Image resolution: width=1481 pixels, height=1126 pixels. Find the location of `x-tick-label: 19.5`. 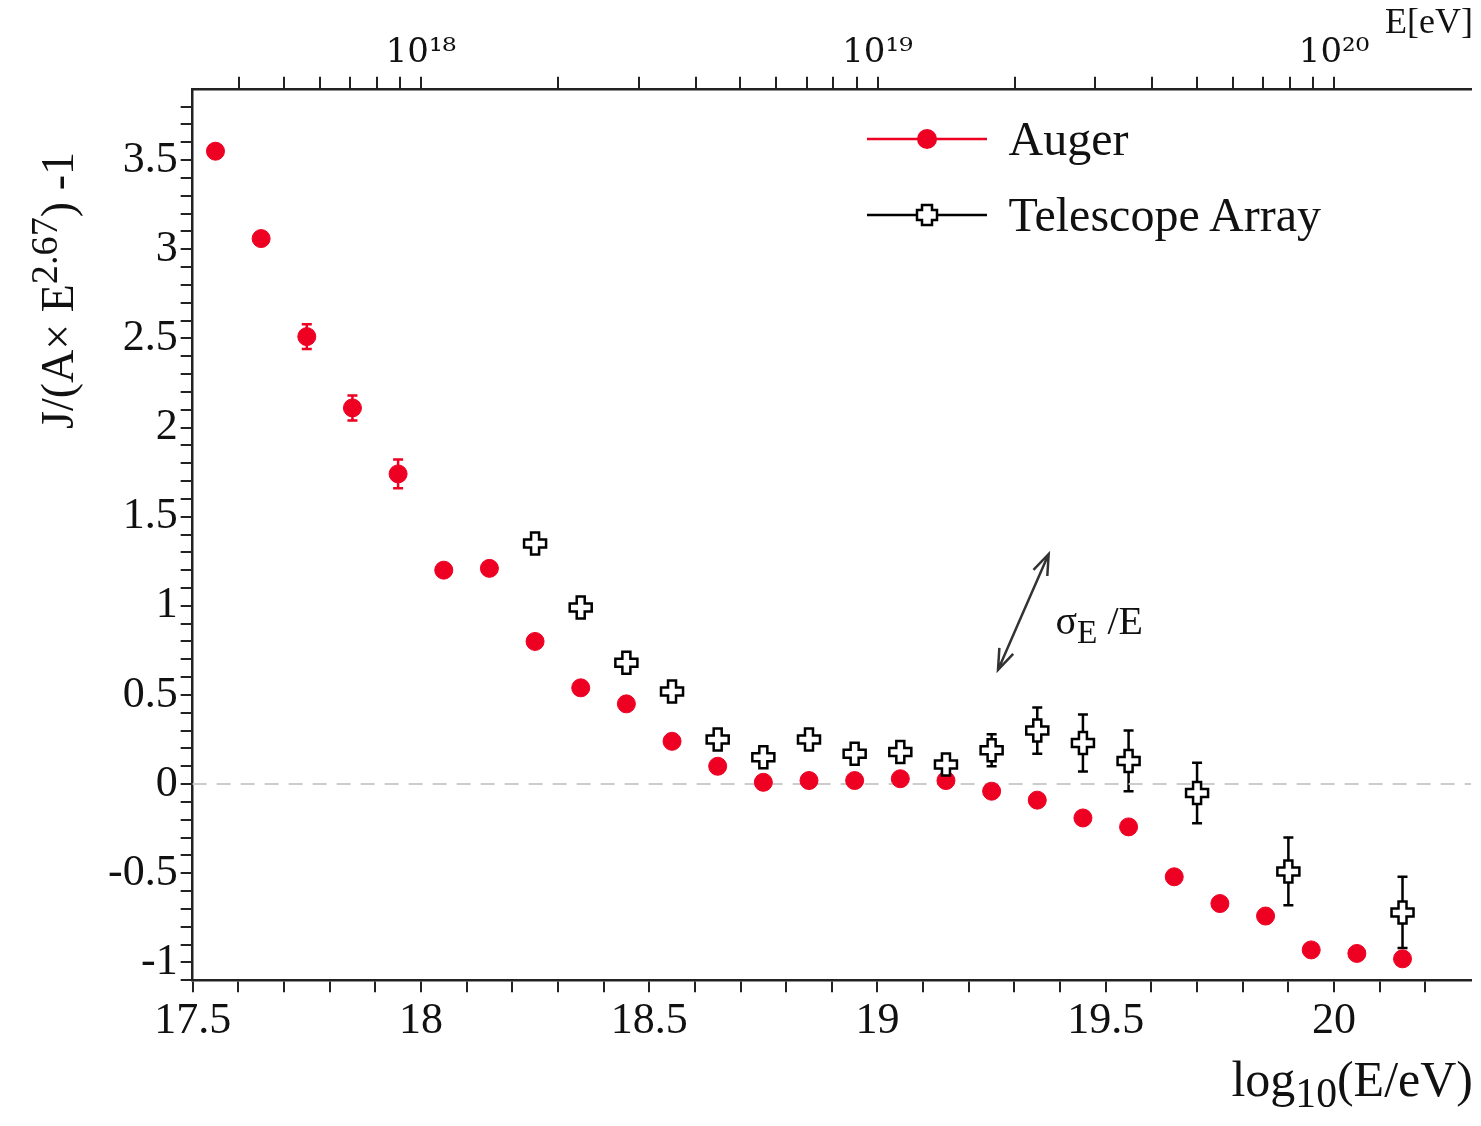

x-tick-label: 19.5 is located at coordinates (1106, 1019).